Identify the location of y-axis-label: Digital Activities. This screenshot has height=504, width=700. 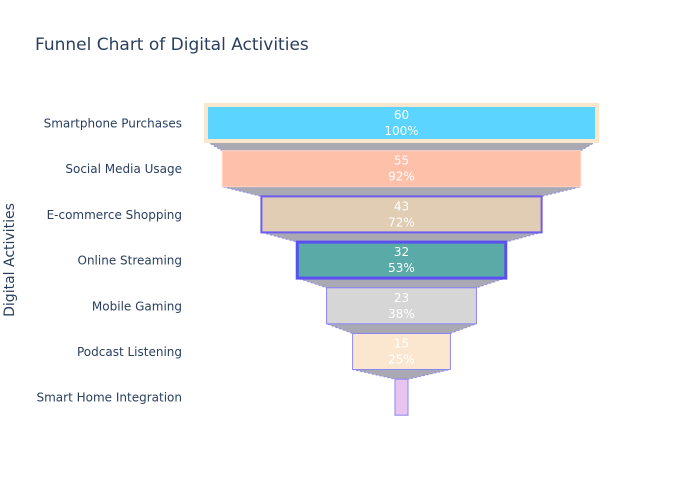
(10, 260).